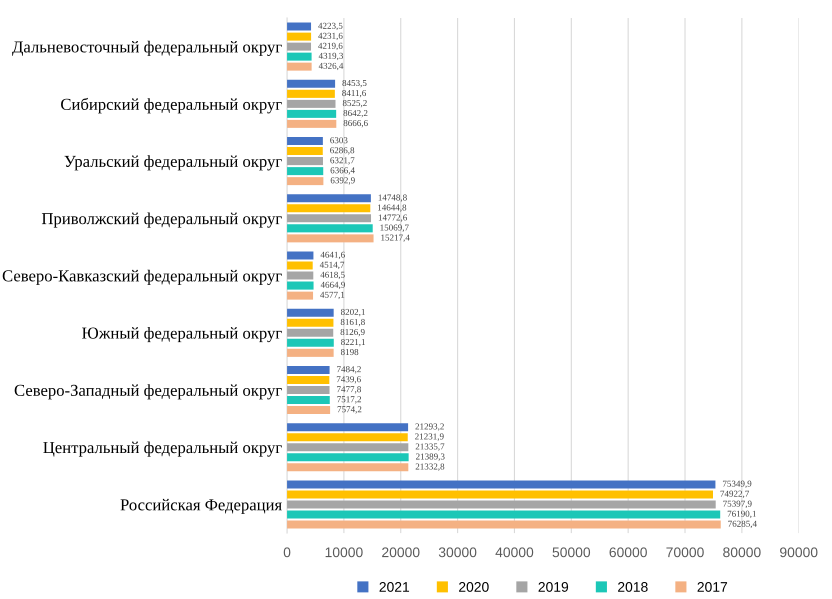 This screenshot has height=599, width=832. What do you see at coordinates (354, 84) in the screenshot?
I see `data-label: 8453,5` at bounding box center [354, 84].